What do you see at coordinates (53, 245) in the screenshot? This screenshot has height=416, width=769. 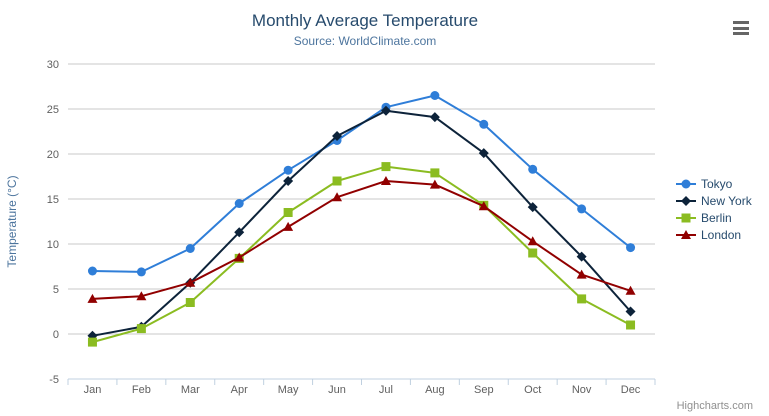 I see `y-axis-label: 10` at bounding box center [53, 245].